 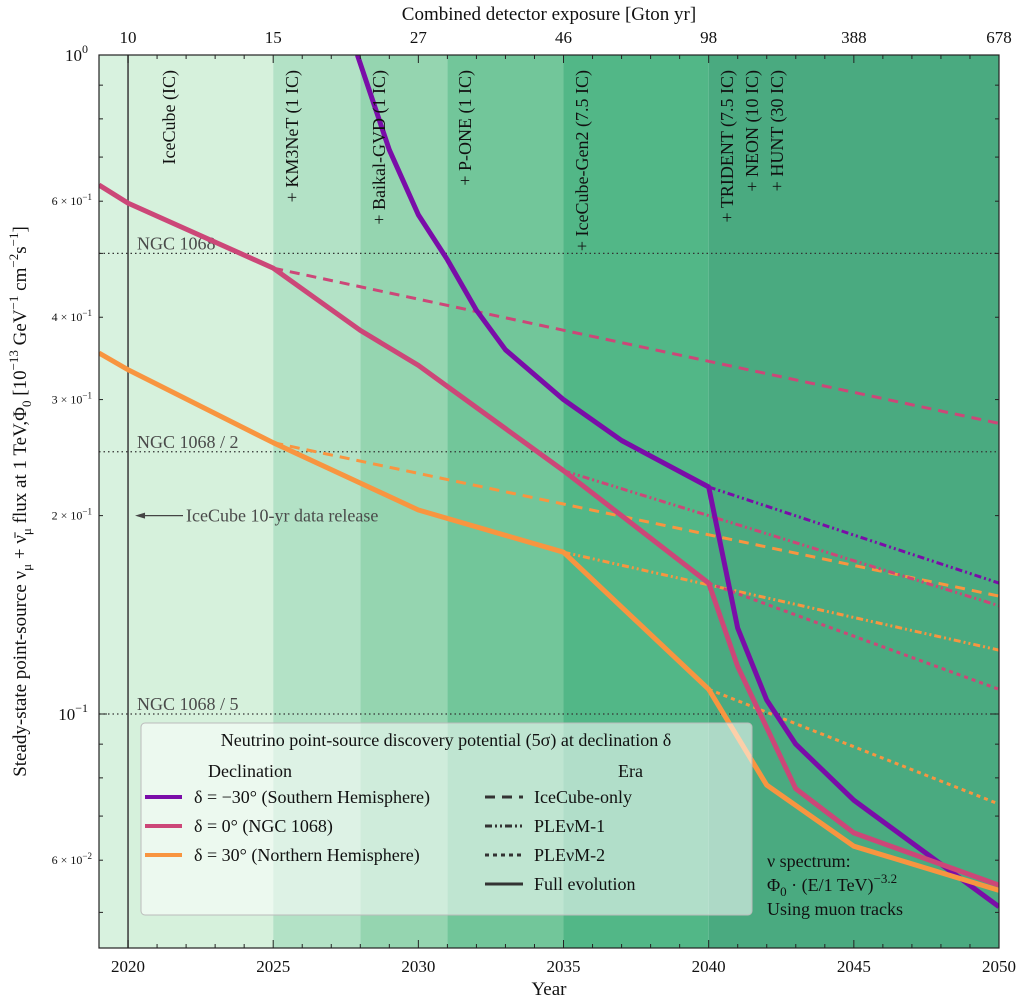 I want to click on series-line-dotted, so click(x=853, y=636).